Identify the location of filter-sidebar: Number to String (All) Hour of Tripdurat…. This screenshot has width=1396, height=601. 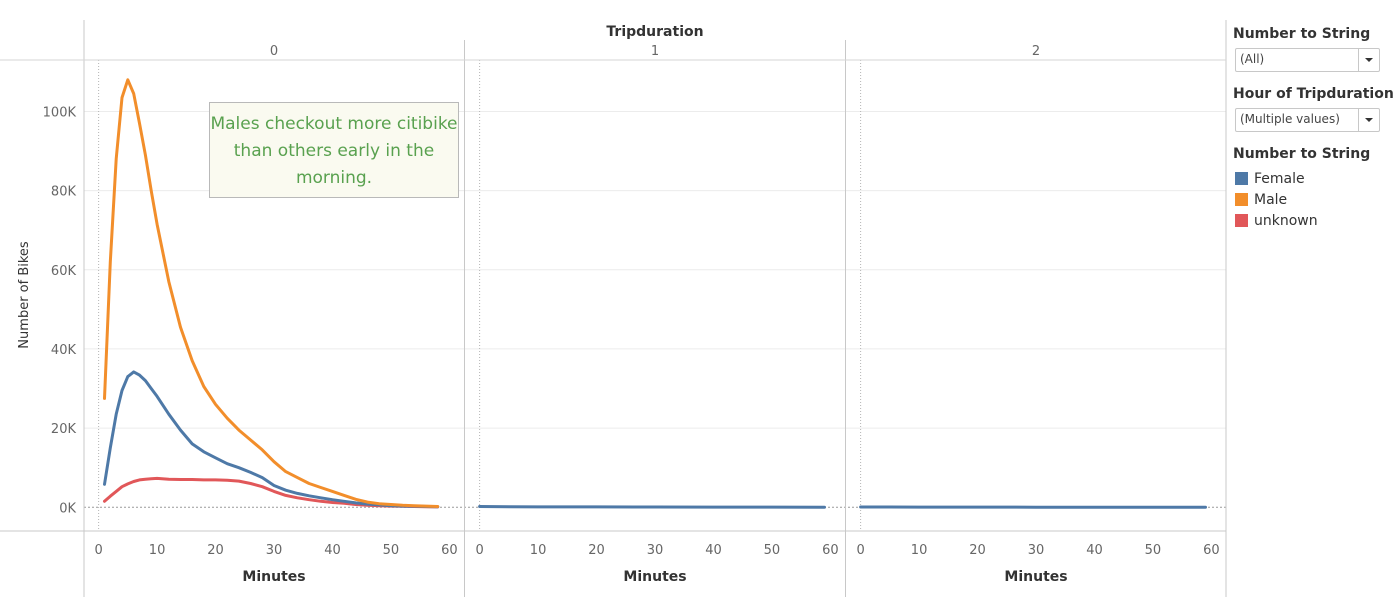
(1313, 126).